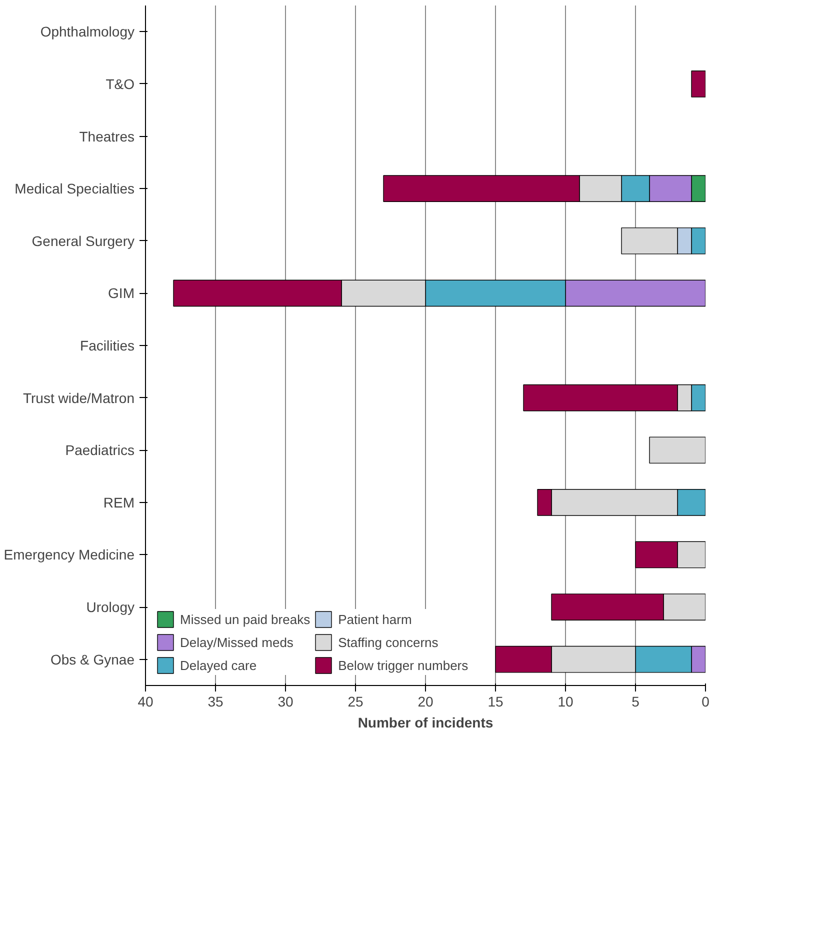 This screenshot has width=825, height=939. Describe the element at coordinates (78, 398) in the screenshot. I see `y-tick-label: Trust wide/Matron` at that location.